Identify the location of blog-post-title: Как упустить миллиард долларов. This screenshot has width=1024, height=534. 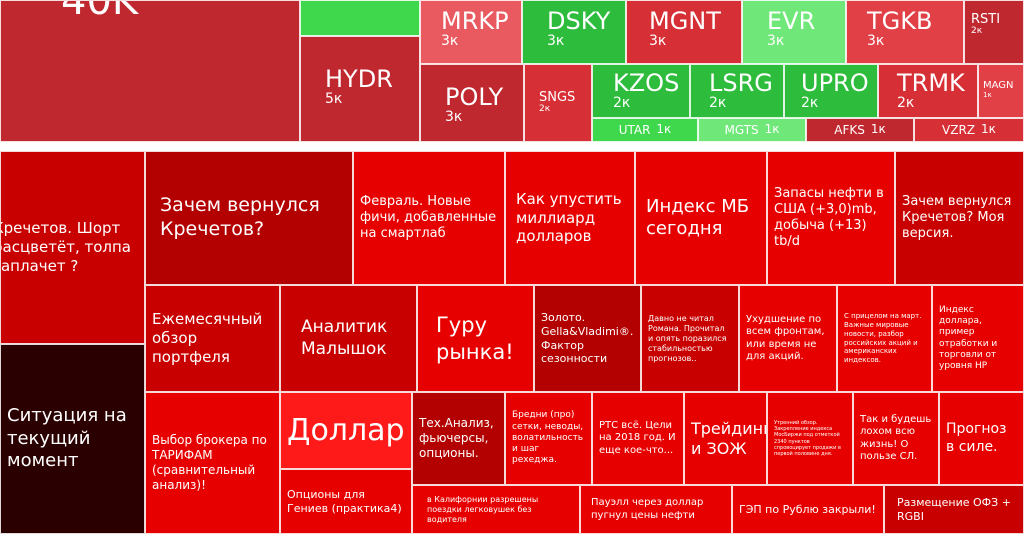
(569, 217).